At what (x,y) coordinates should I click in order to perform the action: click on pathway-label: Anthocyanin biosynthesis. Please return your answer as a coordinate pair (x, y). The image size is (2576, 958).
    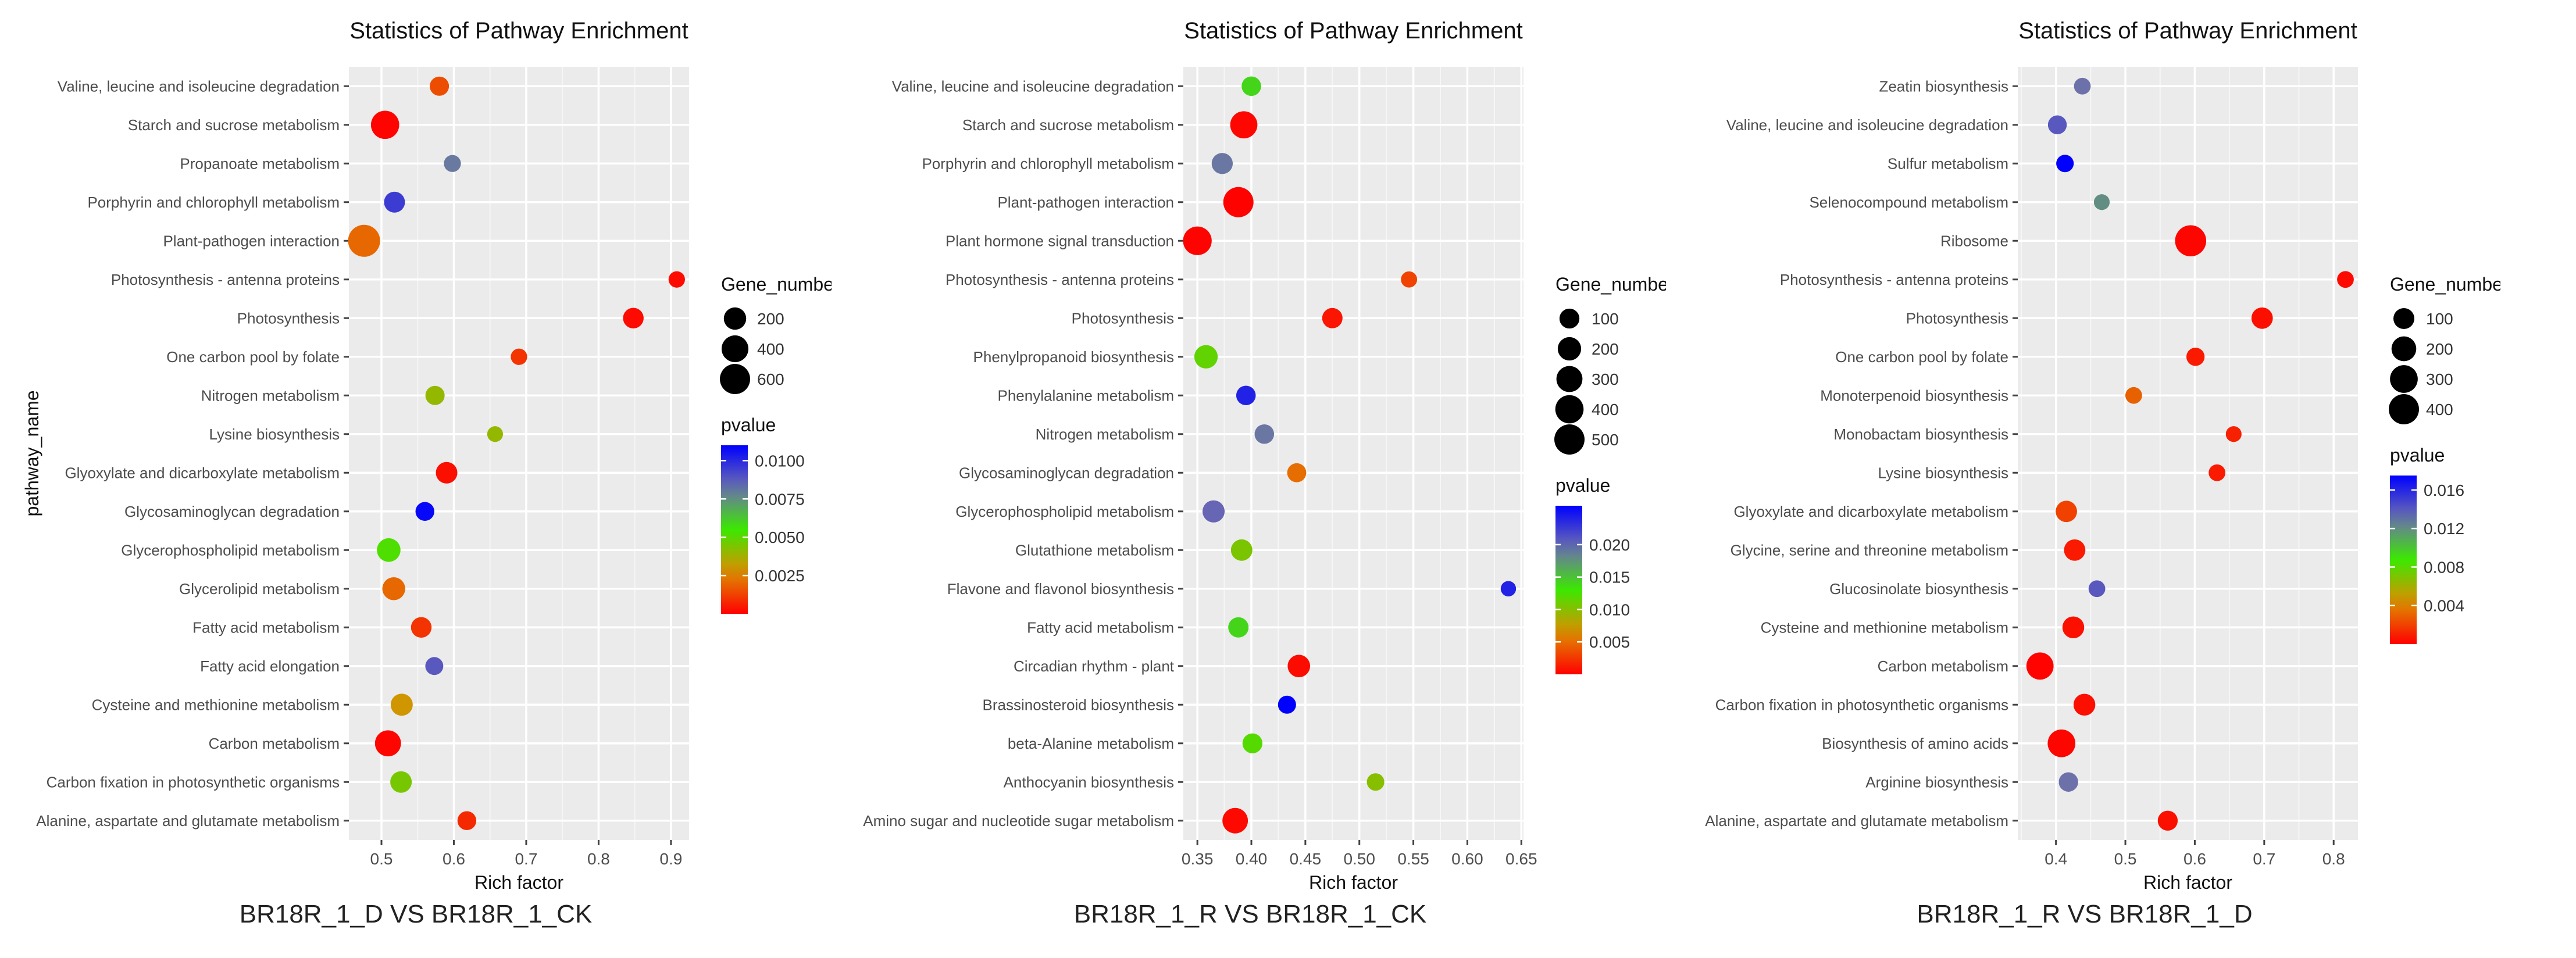
    Looking at the image, I should click on (1089, 782).